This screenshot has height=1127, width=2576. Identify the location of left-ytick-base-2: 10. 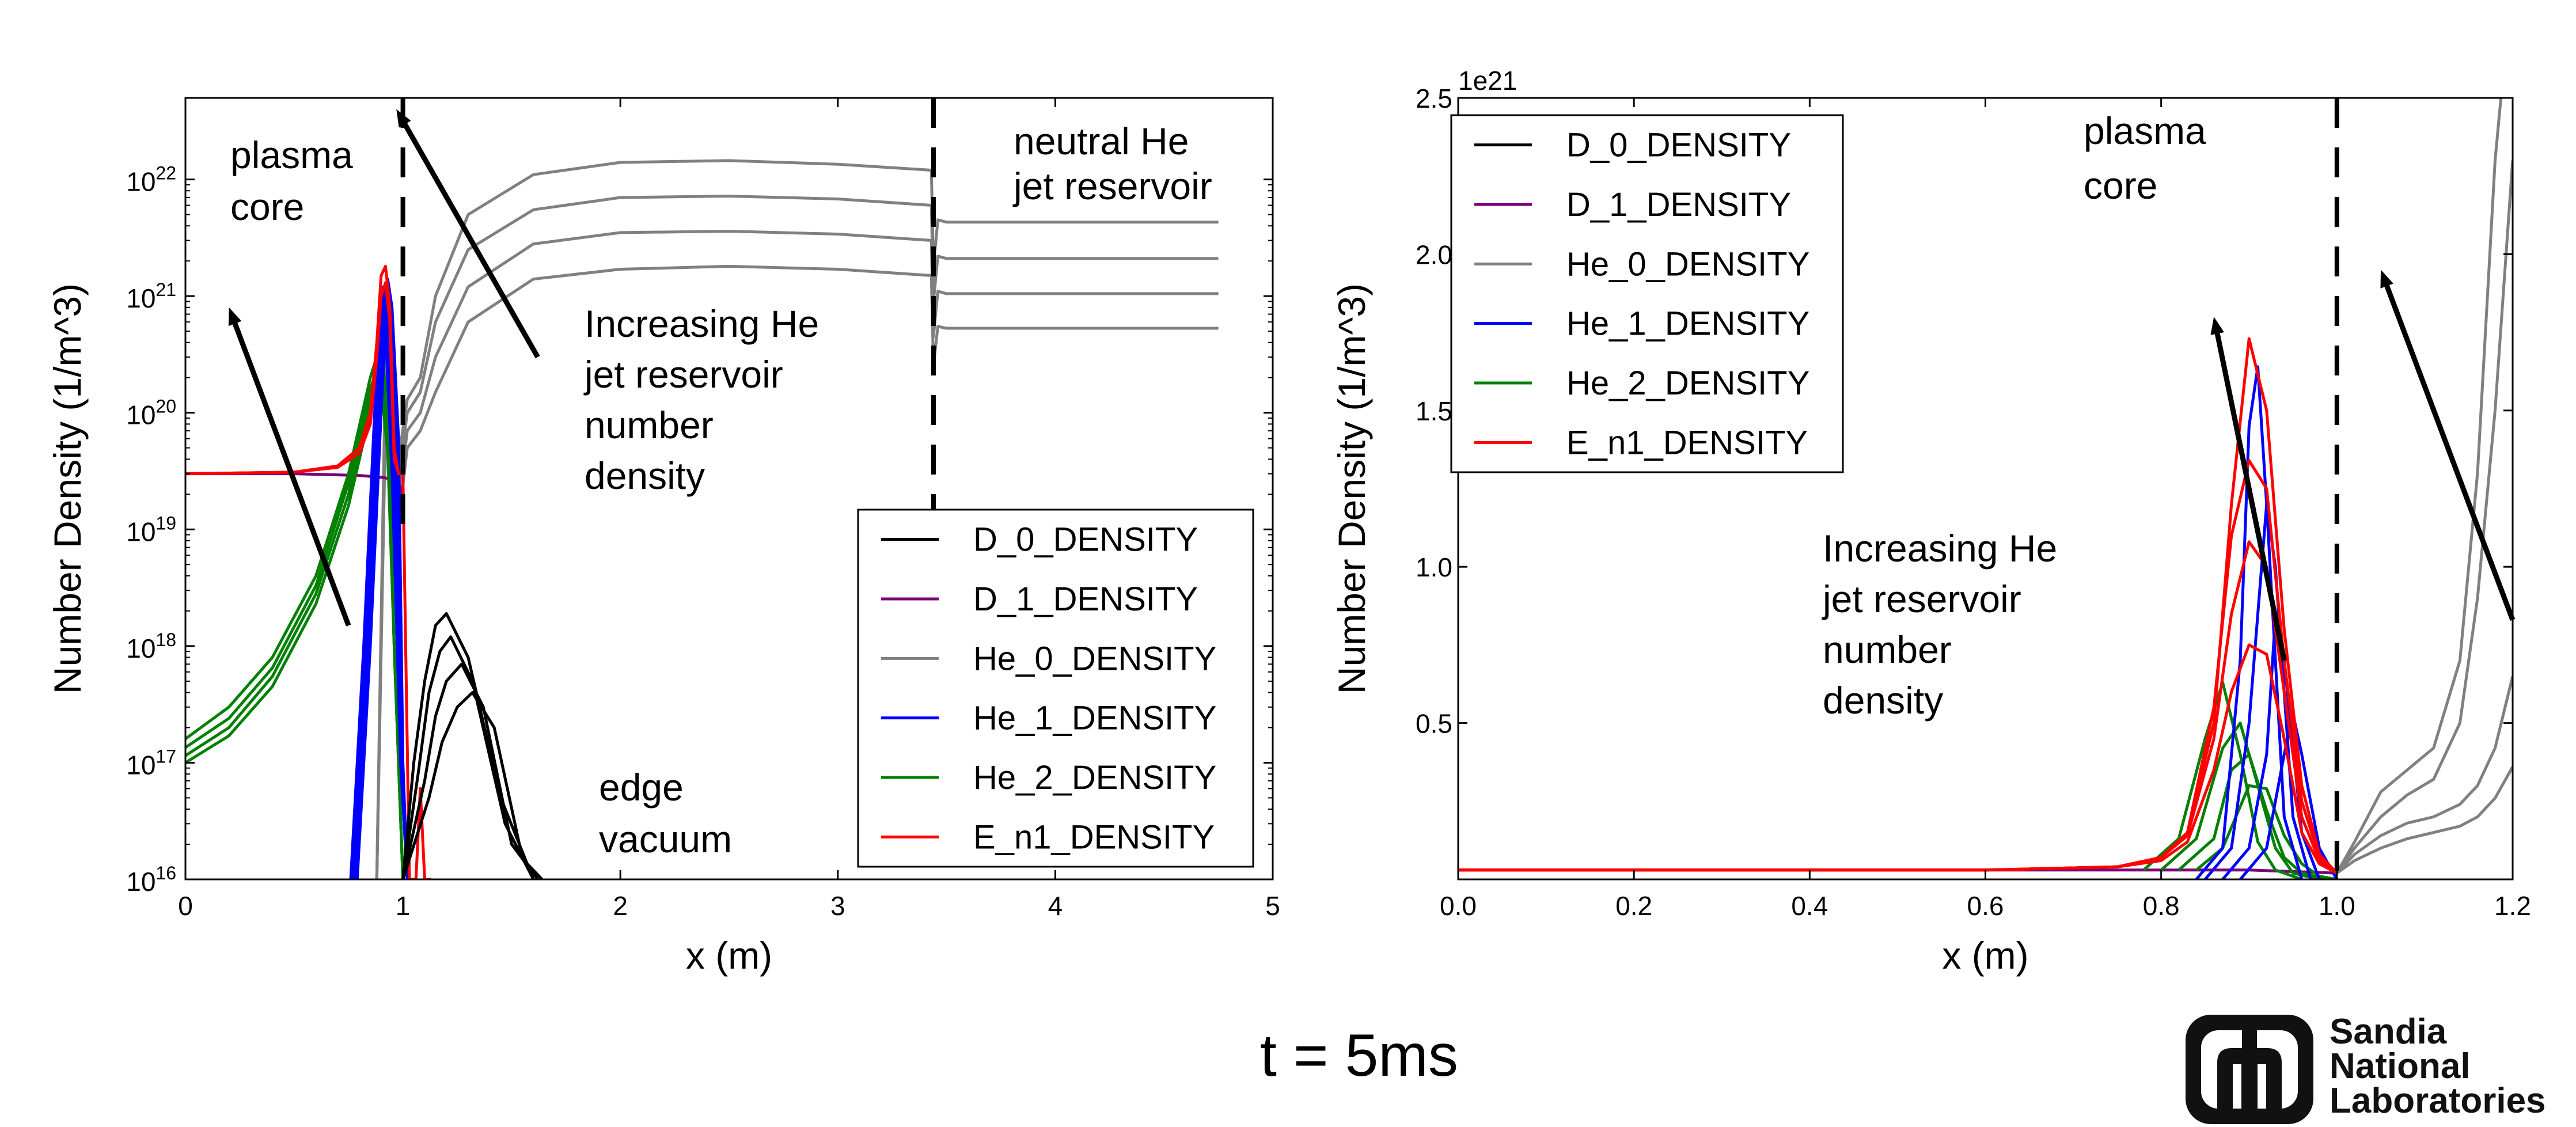
(140, 648).